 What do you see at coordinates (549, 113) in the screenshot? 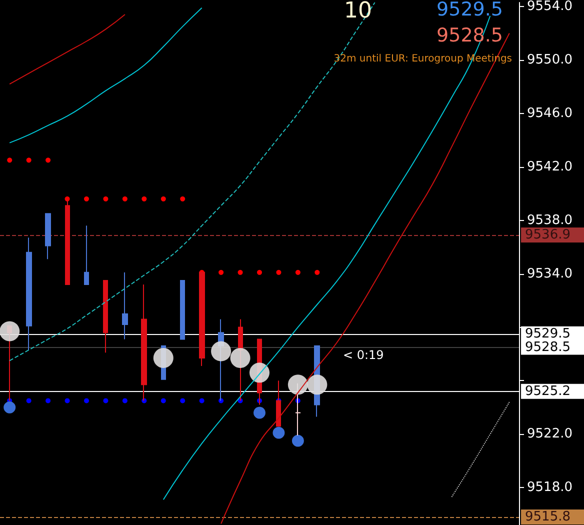
I see `y-tick-label: 9546.0` at bounding box center [549, 113].